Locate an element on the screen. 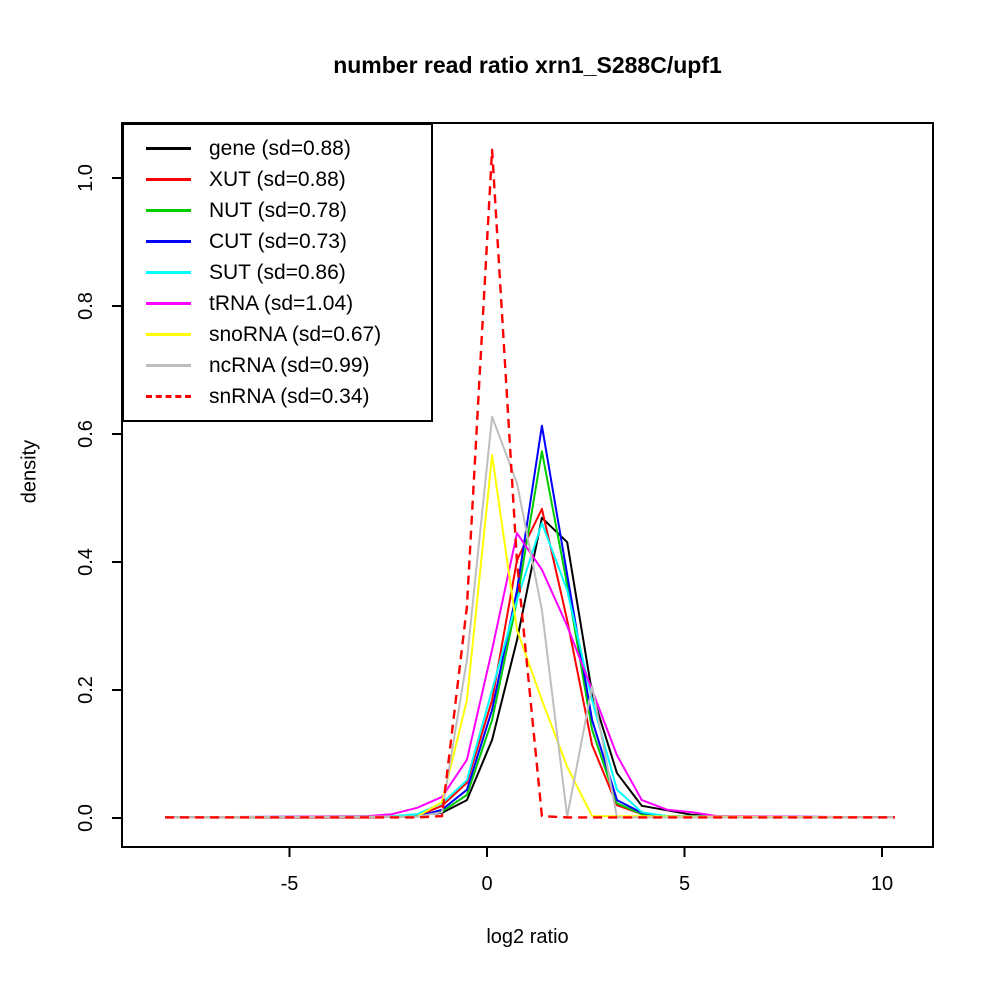  legend-item-tRNA: tRNA (sd=1.04) is located at coordinates (277, 304).